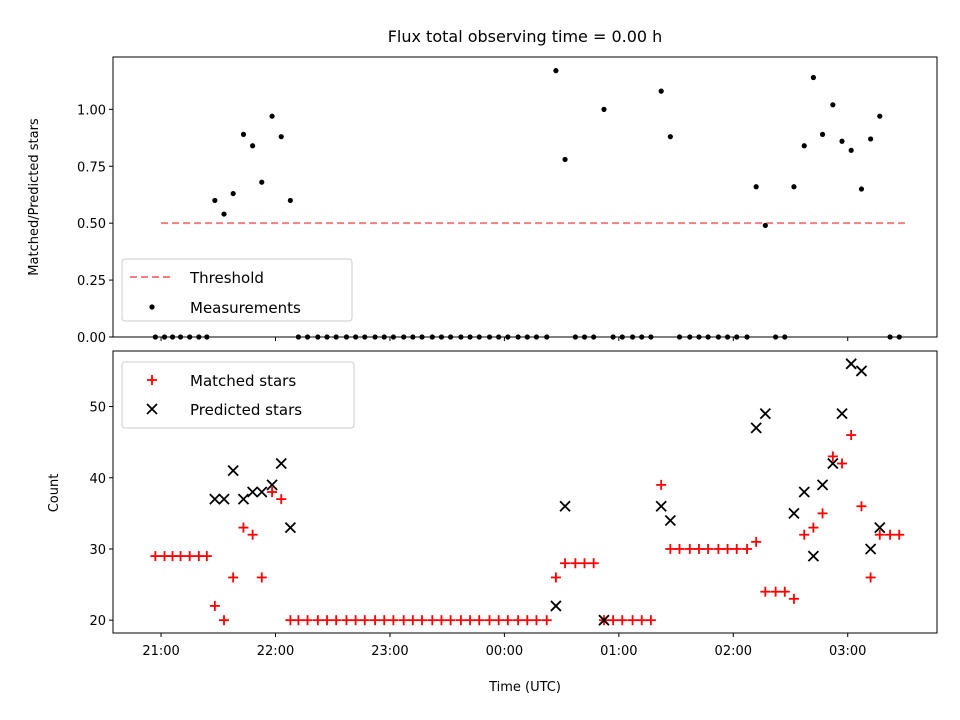 This screenshot has height=720, width=960. What do you see at coordinates (226, 278) in the screenshot?
I see `legend-threshold-label: Threshold` at bounding box center [226, 278].